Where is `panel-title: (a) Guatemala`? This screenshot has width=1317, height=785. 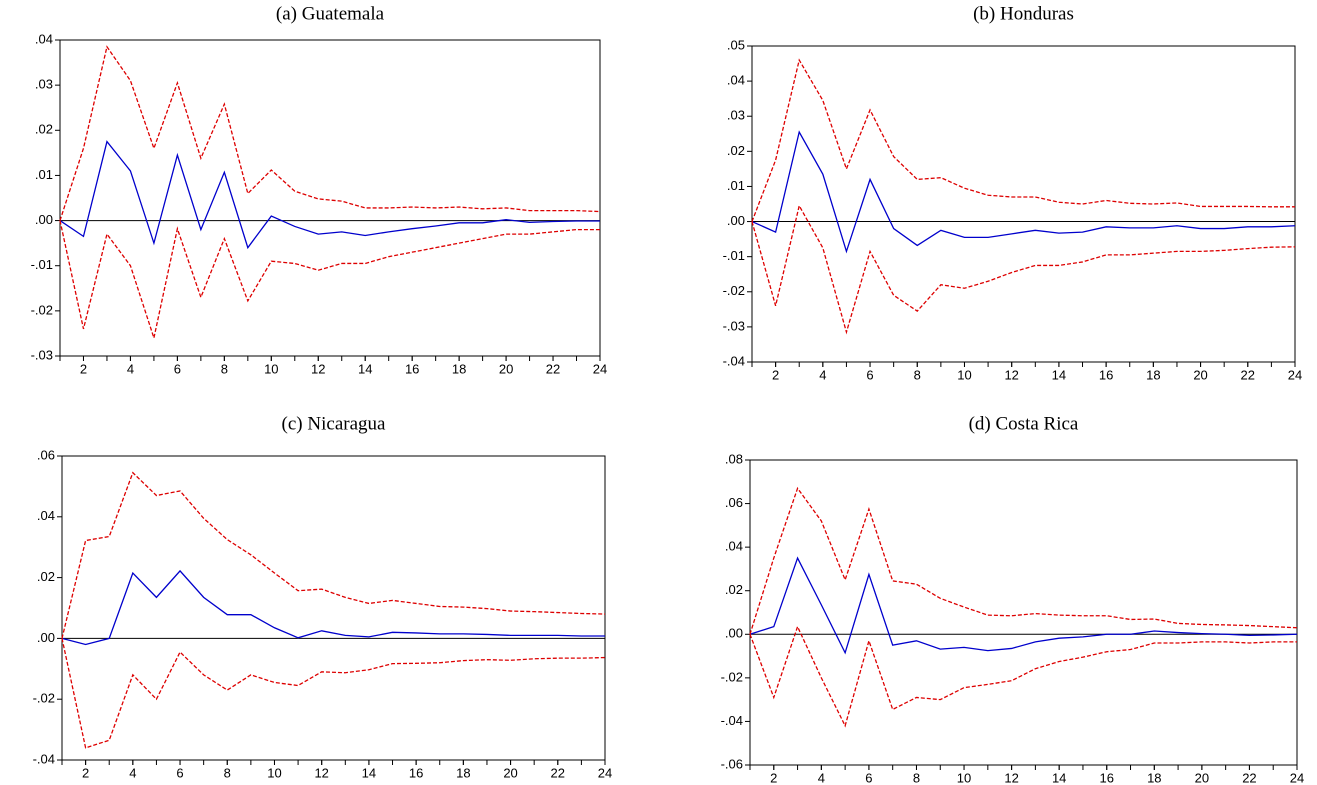 panel-title: (a) Guatemala is located at coordinates (330, 13).